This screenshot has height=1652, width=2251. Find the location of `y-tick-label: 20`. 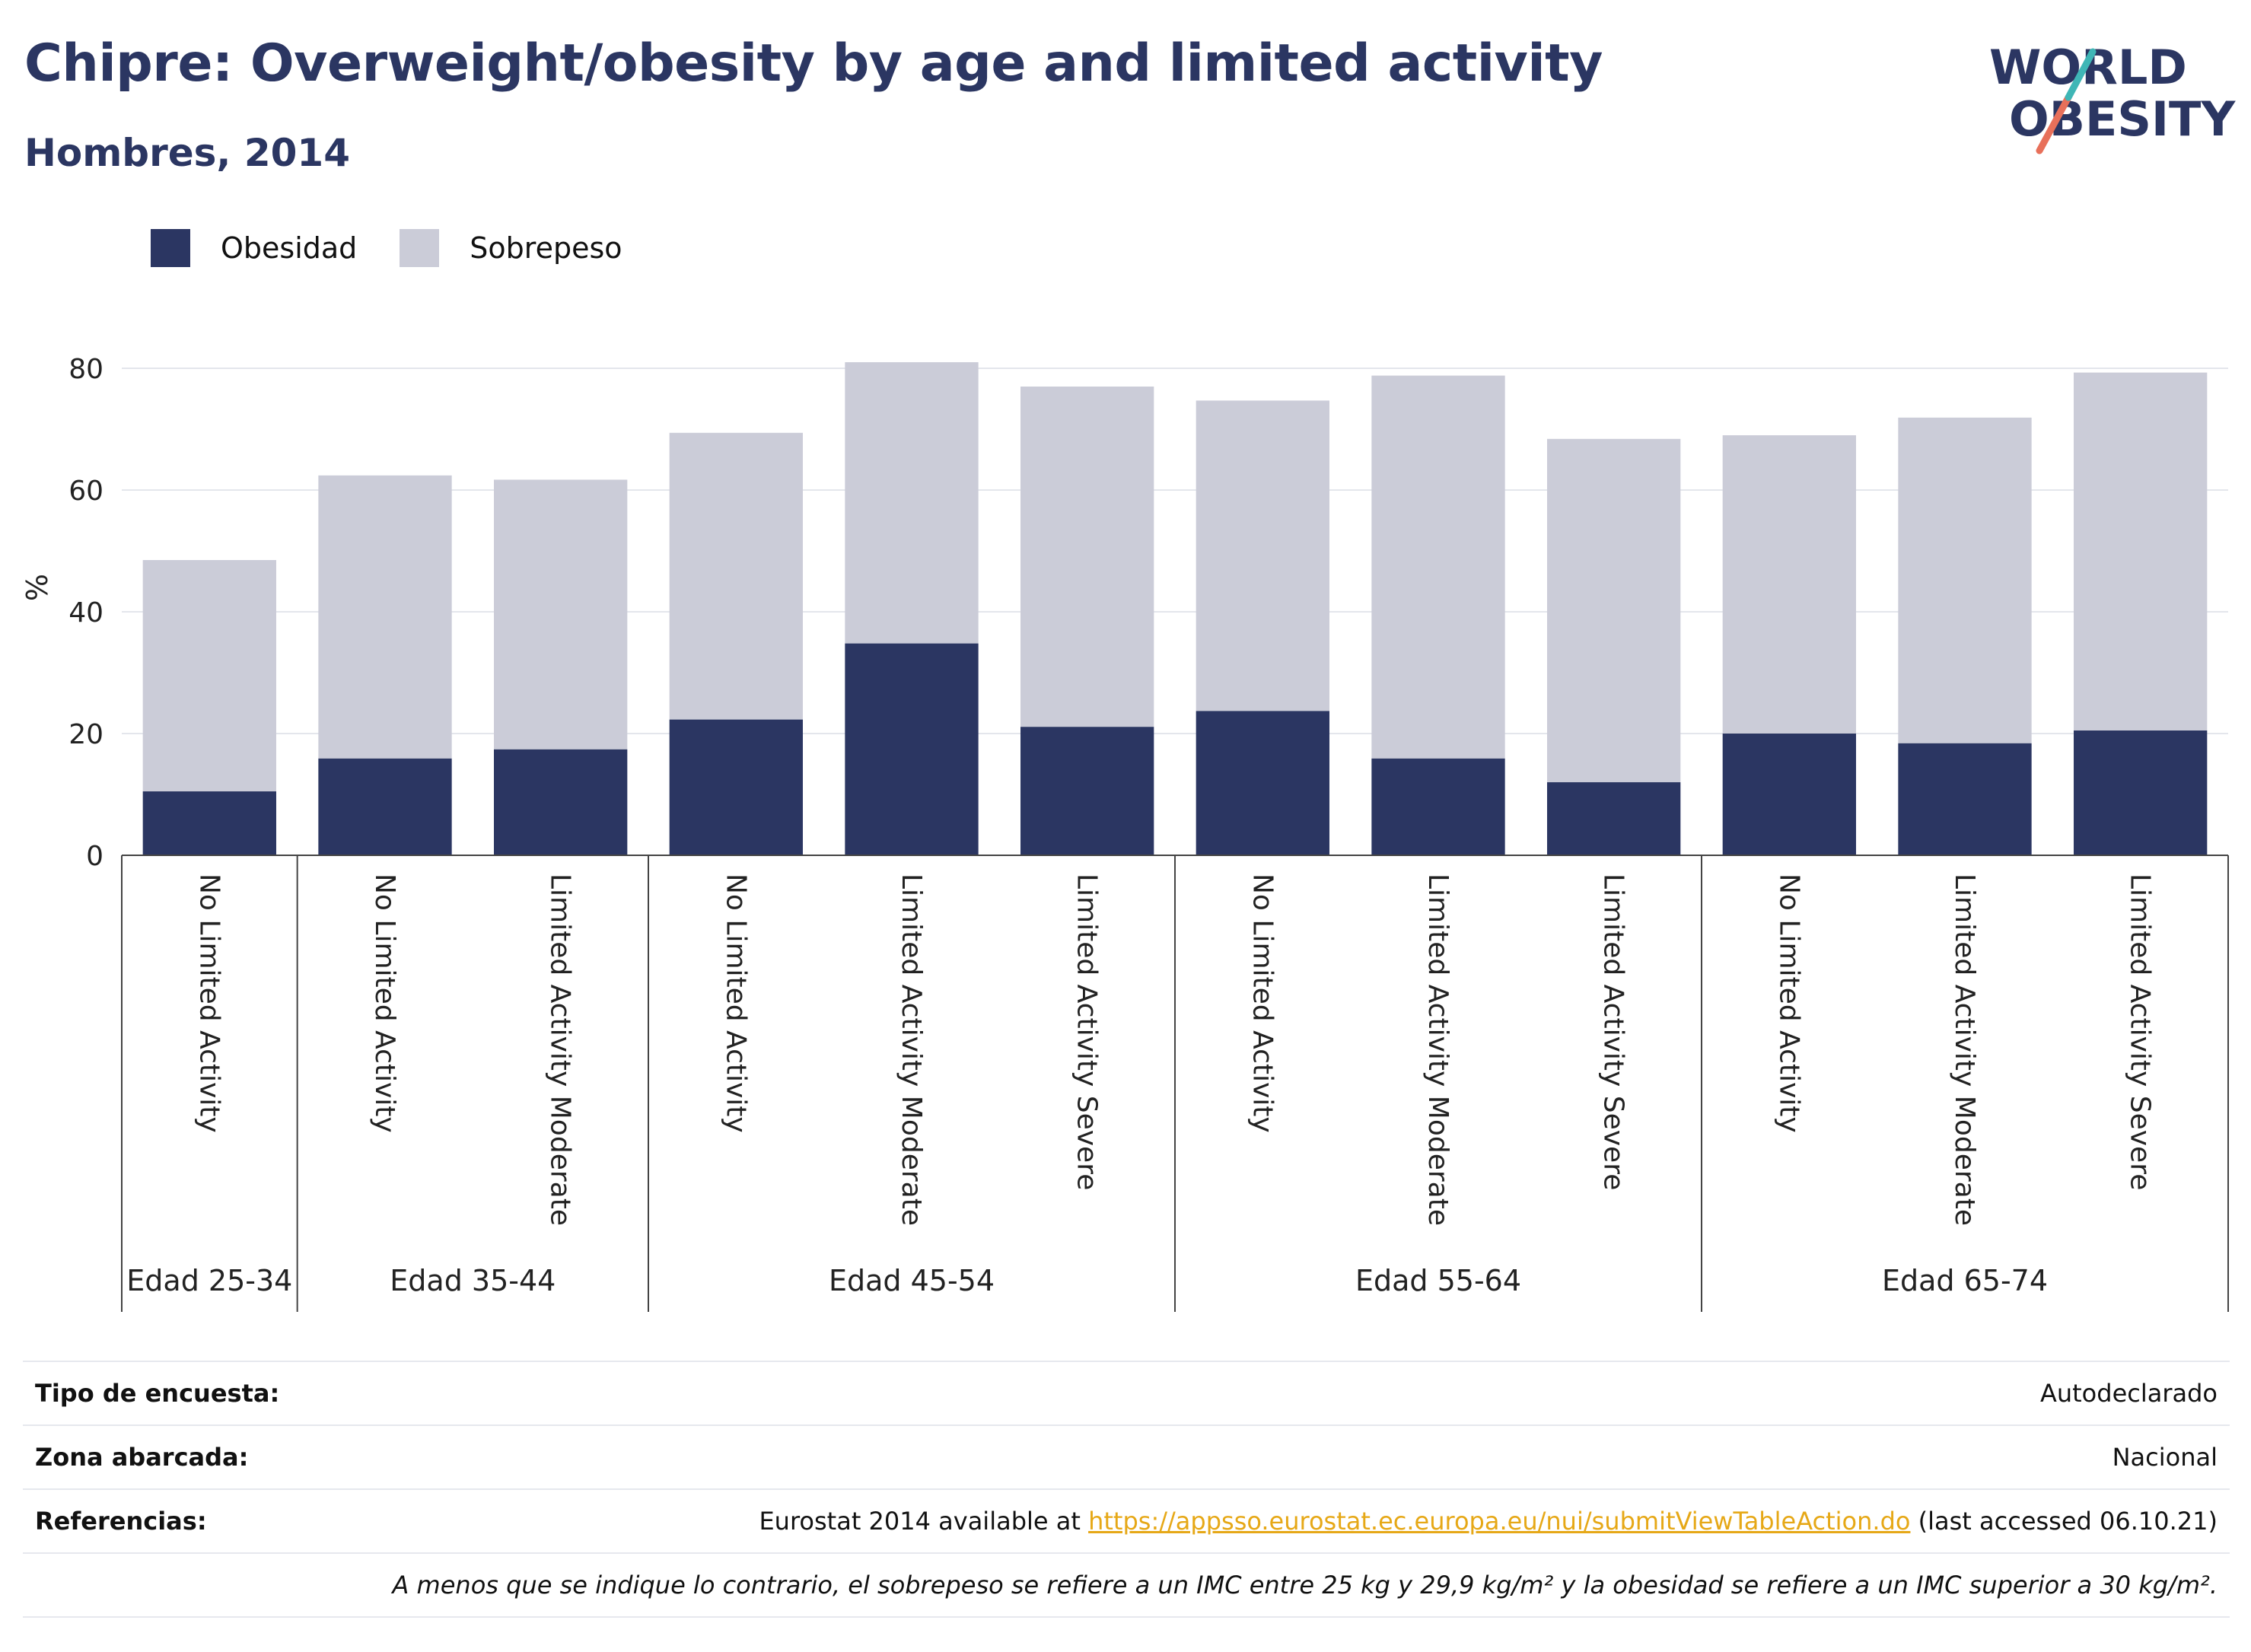

y-tick-label: 20 is located at coordinates (85, 734).